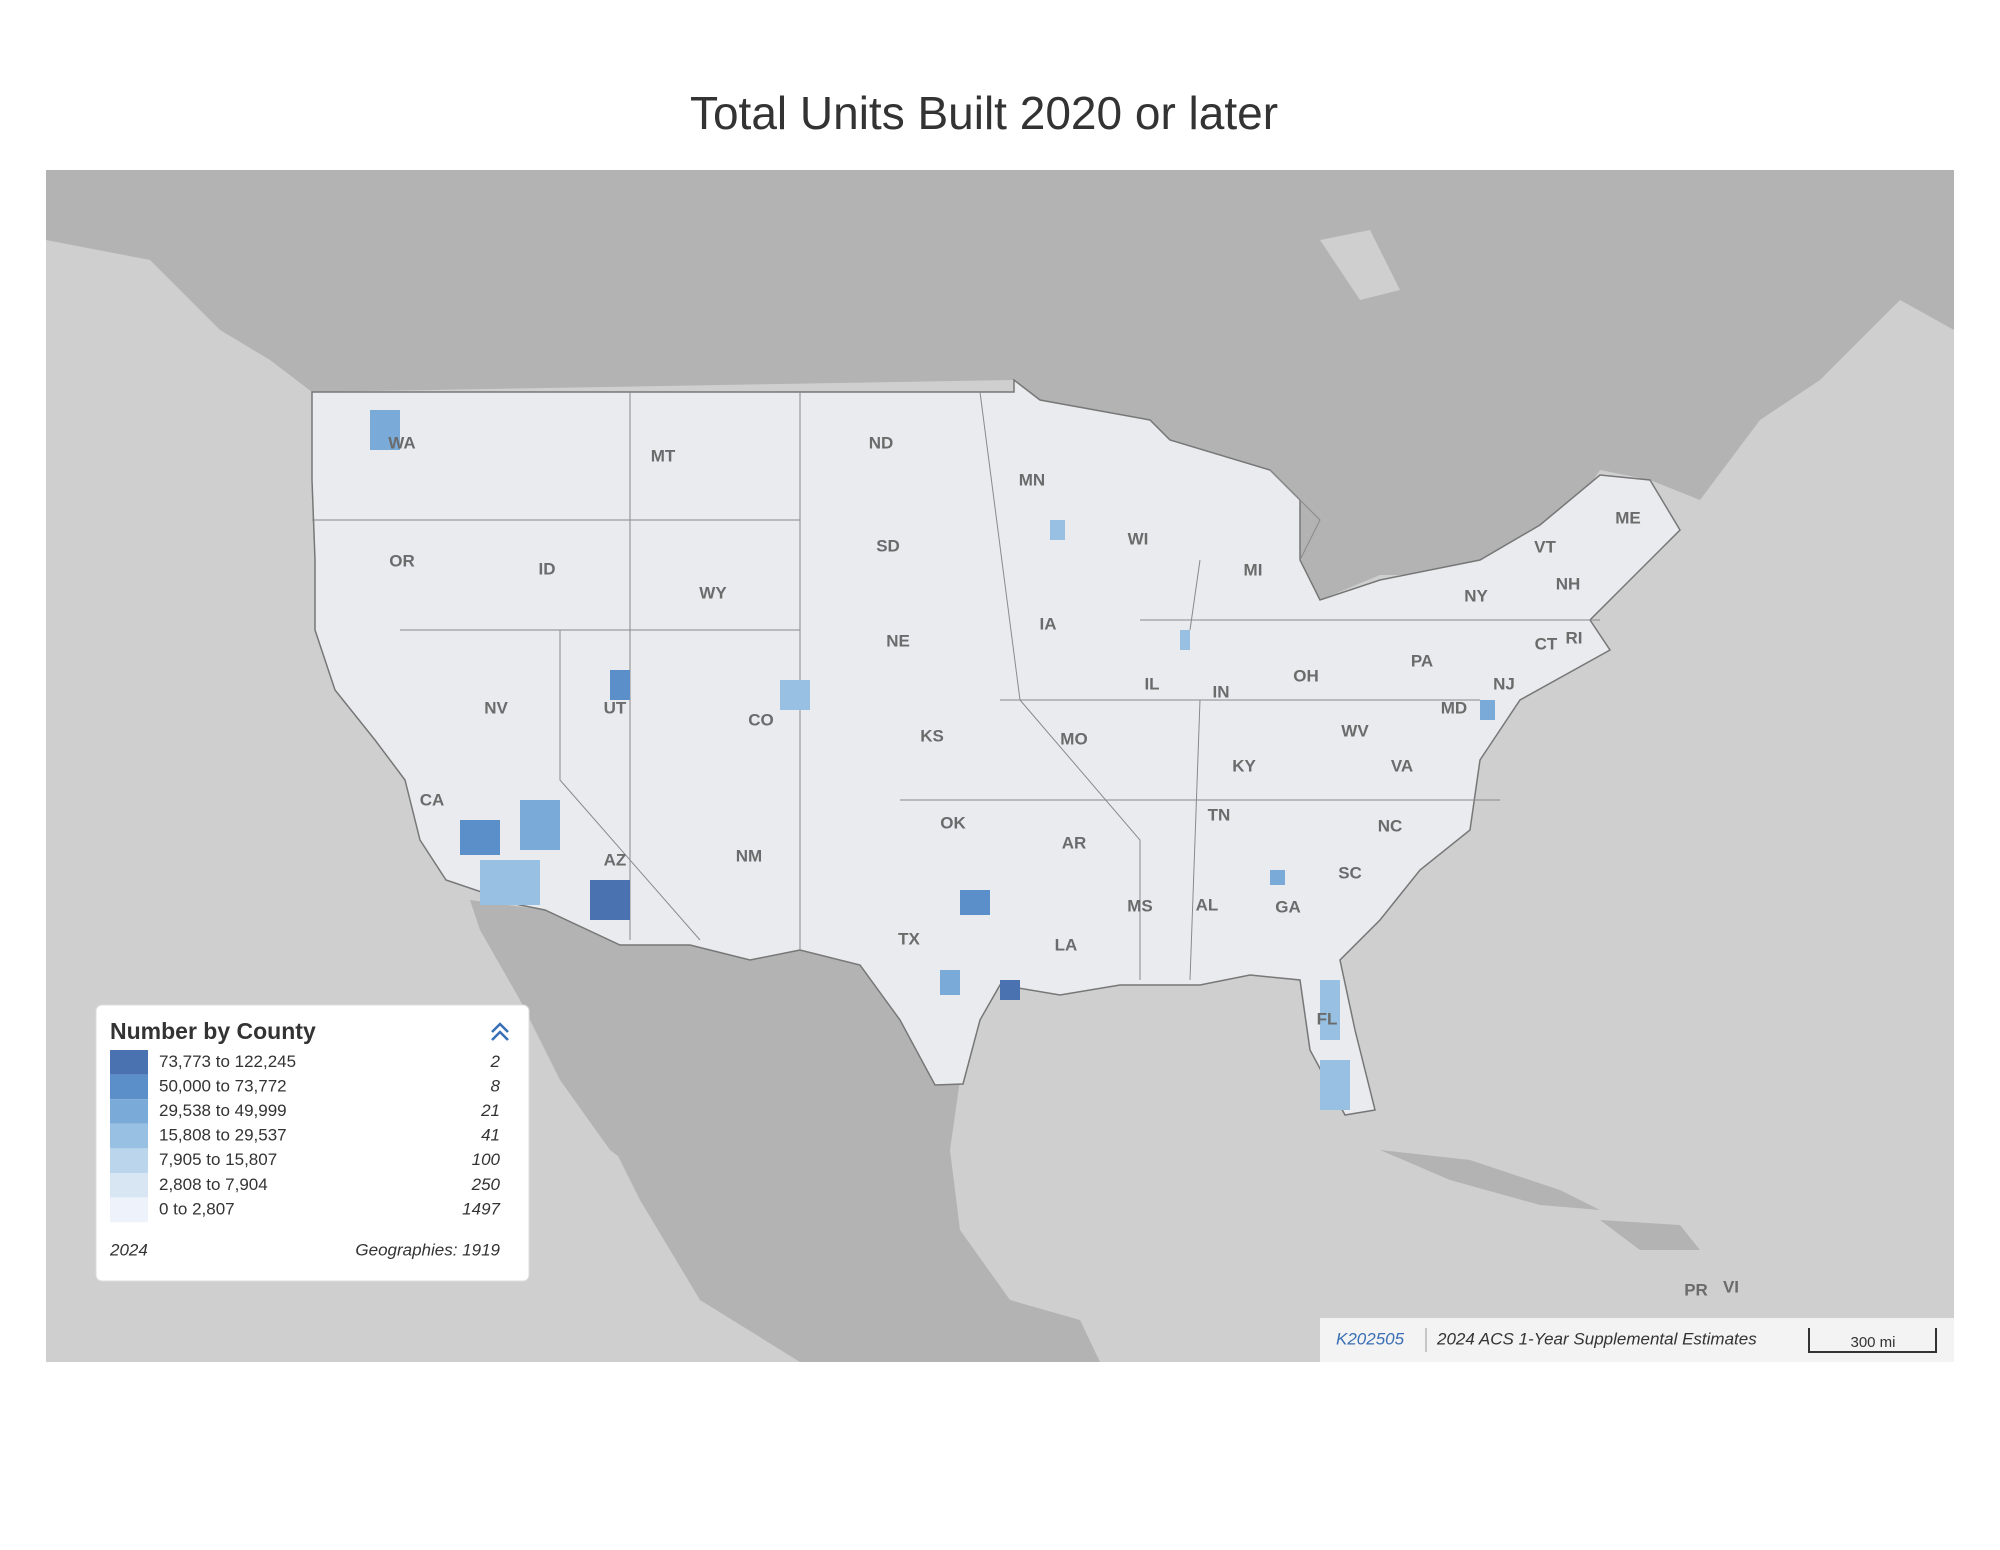 This screenshot has width=2000, height=1550. Describe the element at coordinates (909, 938) in the screenshot. I see `state-label: TX` at that location.